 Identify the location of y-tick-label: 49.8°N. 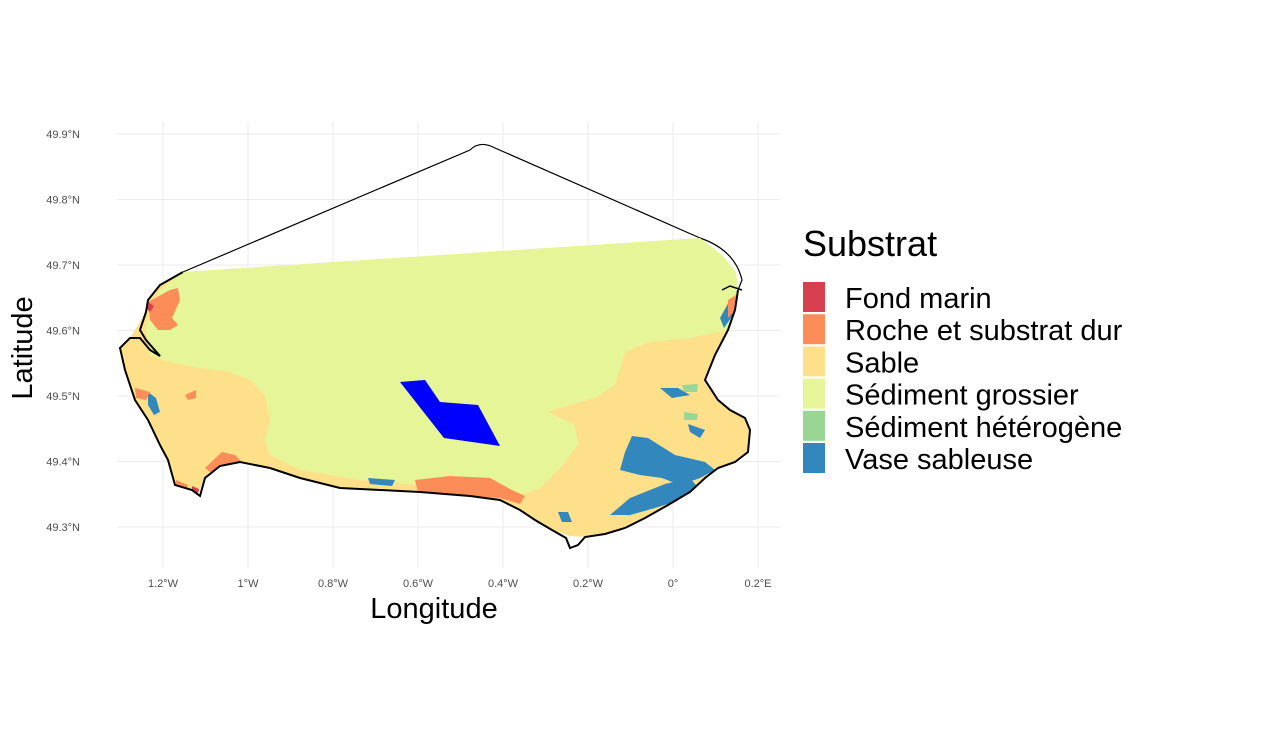
(63, 201).